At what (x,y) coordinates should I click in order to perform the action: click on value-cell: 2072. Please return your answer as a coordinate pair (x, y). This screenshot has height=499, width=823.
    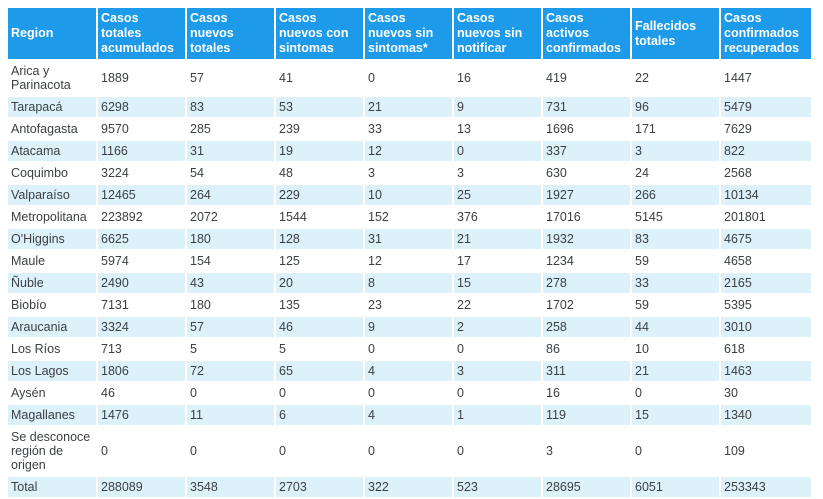
    Looking at the image, I should click on (230, 217).